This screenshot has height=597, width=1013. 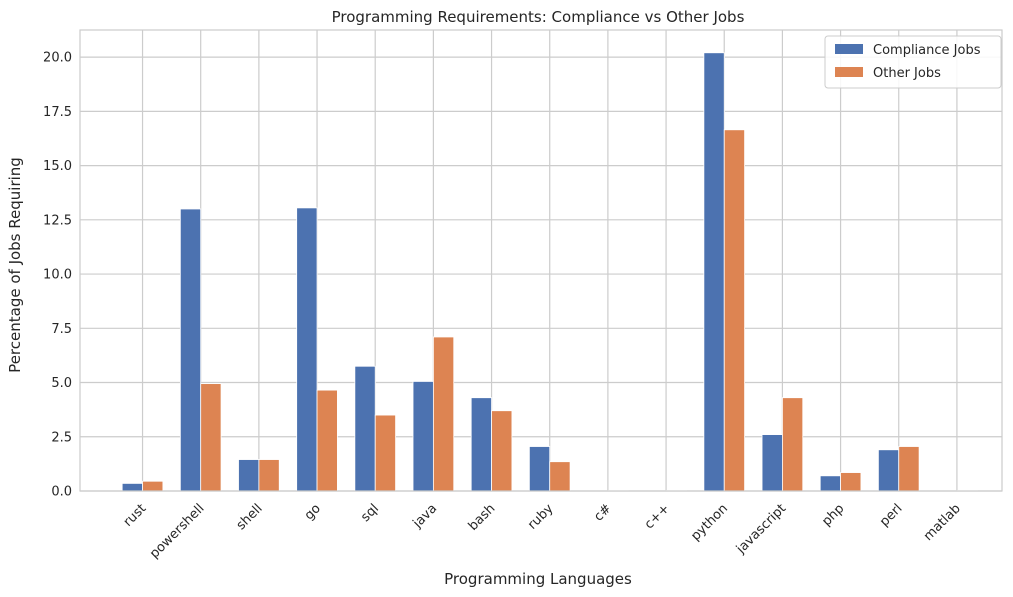 I want to click on bar-other-bash, so click(x=502, y=451).